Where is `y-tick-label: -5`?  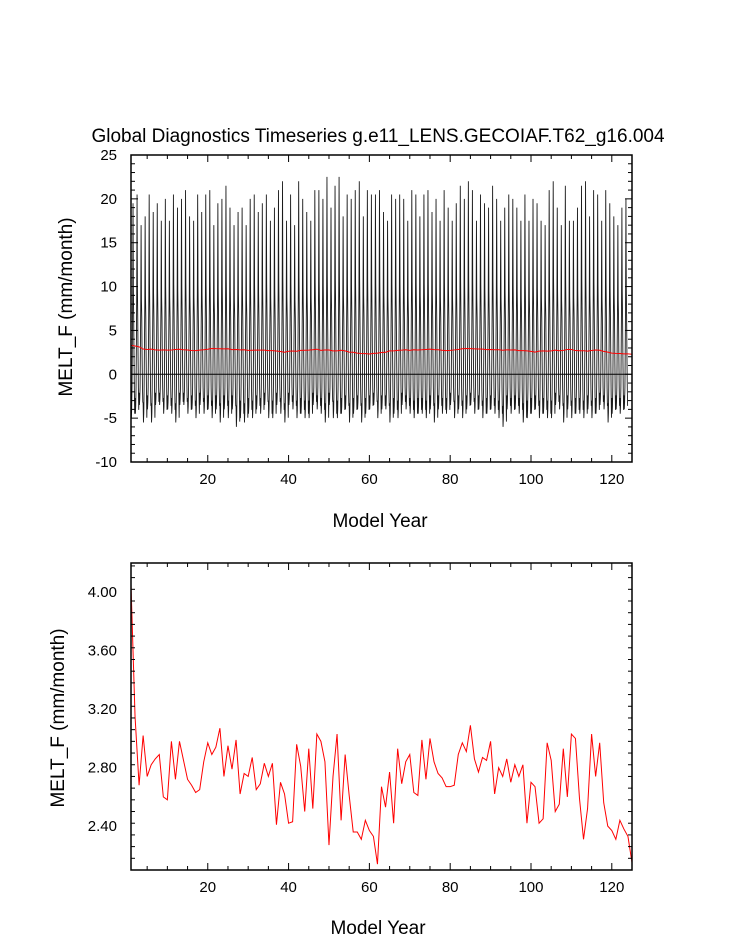
y-tick-label: -5 is located at coordinates (110, 418).